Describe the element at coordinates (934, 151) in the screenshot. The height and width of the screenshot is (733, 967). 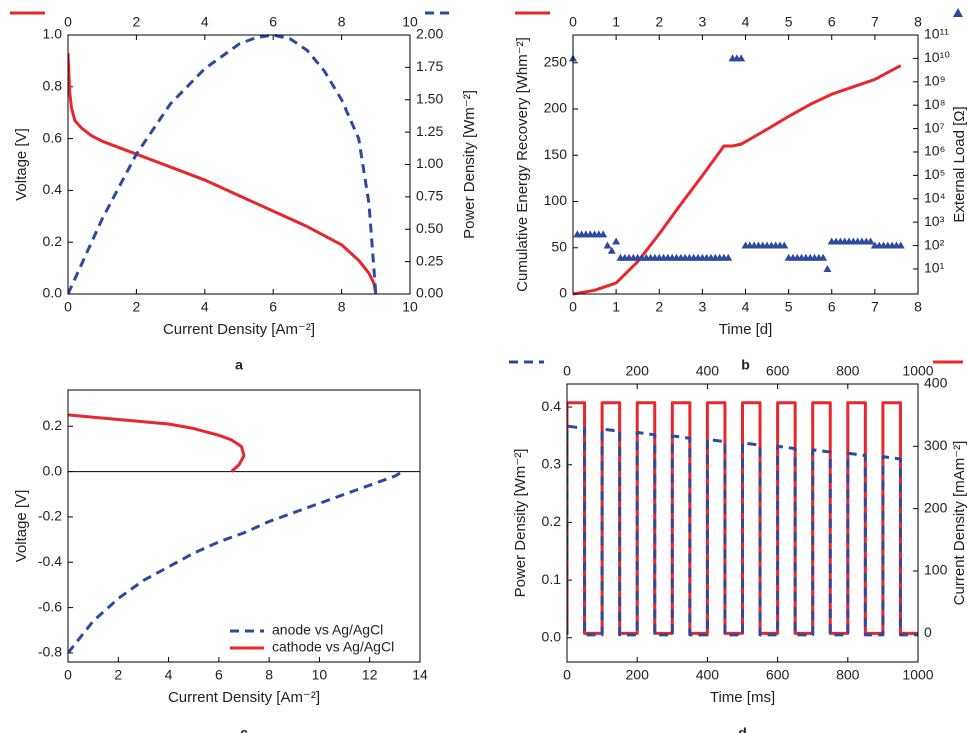
I see `y2-tick-label: 10⁶` at that location.